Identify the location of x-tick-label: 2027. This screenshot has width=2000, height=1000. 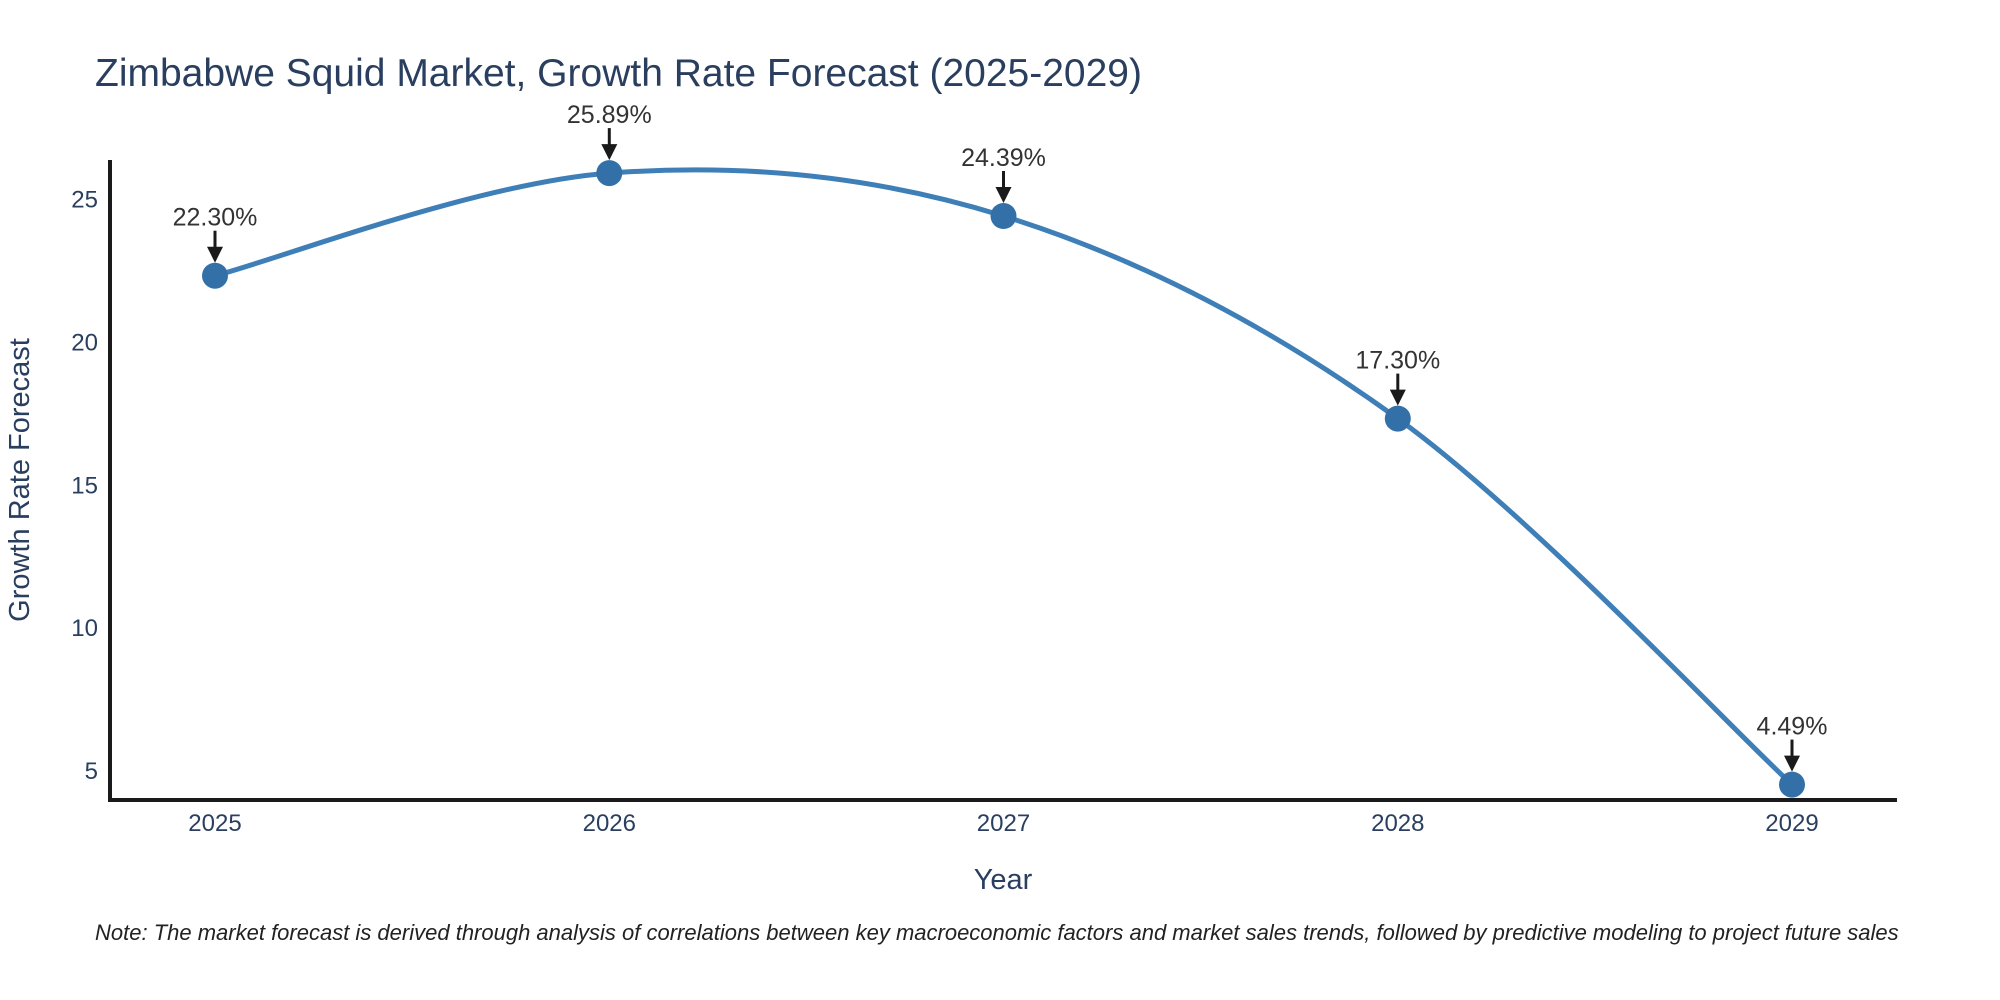
(1003, 823).